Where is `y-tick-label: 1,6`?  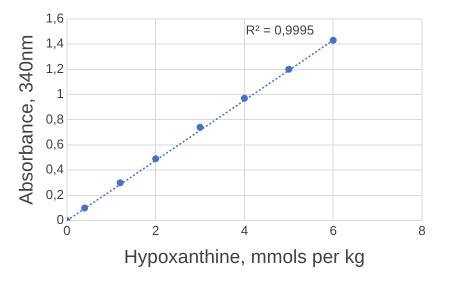
y-tick-label: 1,6 is located at coordinates (55, 18).